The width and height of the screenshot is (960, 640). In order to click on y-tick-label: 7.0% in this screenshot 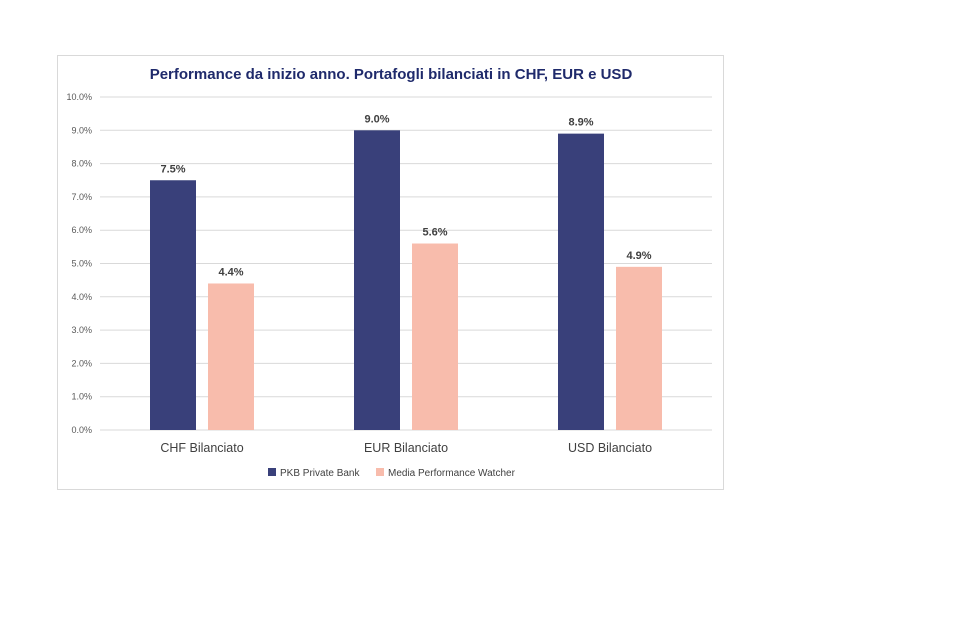, I will do `click(81, 197)`.